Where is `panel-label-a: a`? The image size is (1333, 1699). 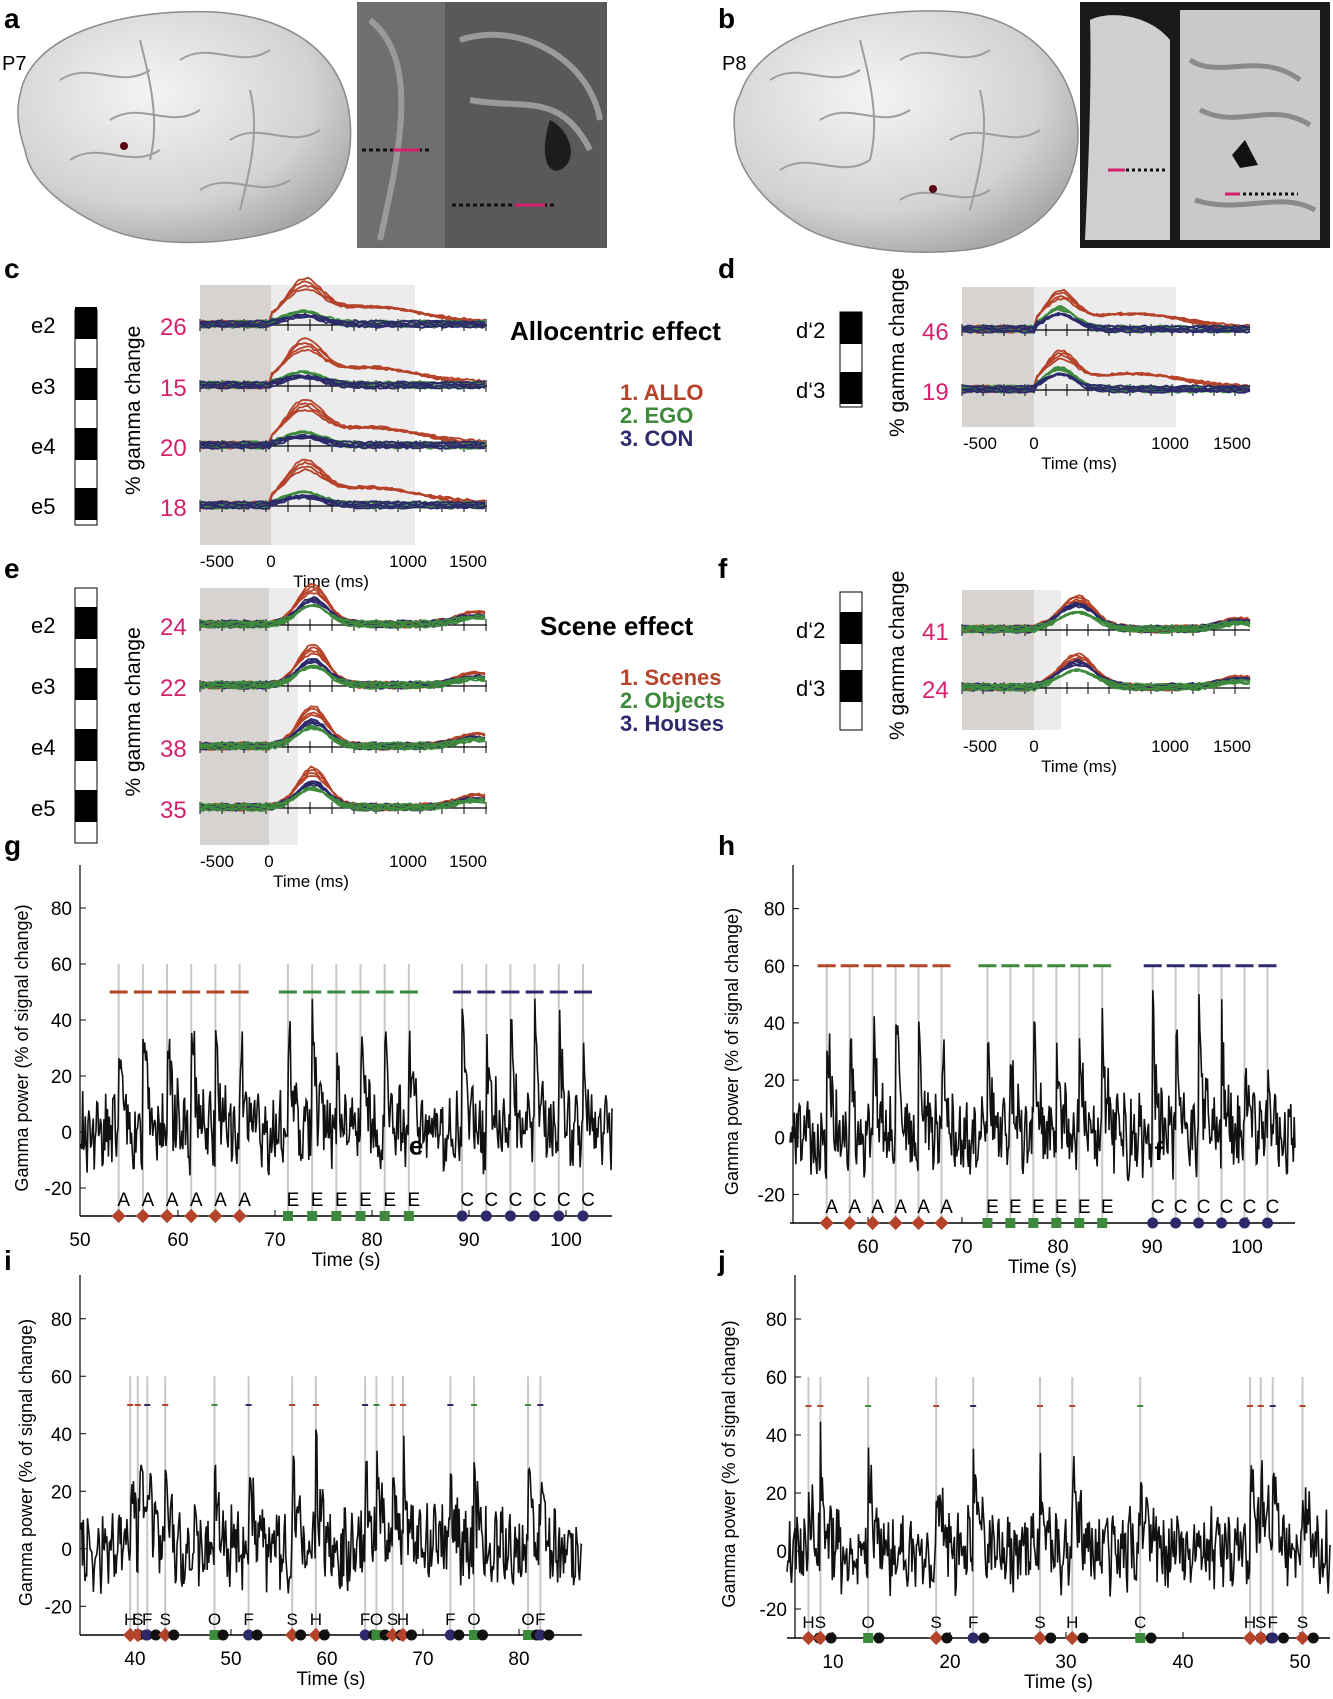 panel-label-a: a is located at coordinates (12, 18).